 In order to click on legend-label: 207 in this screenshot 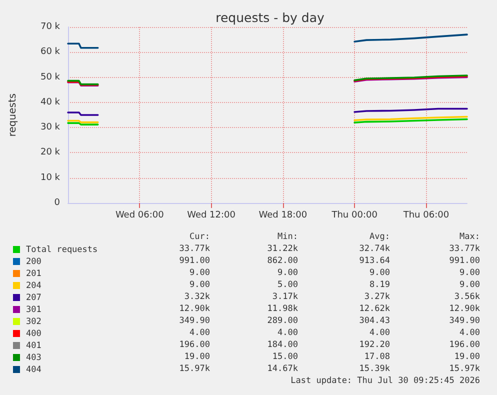, I will do `click(34, 298)`.